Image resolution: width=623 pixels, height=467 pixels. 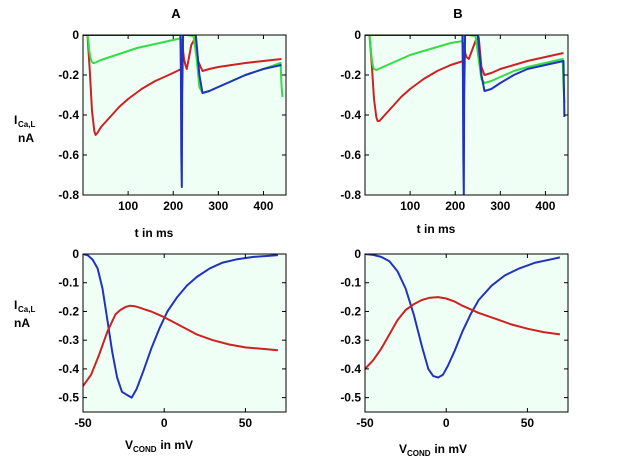 I want to click on panel-title-a: A, so click(x=176, y=13).